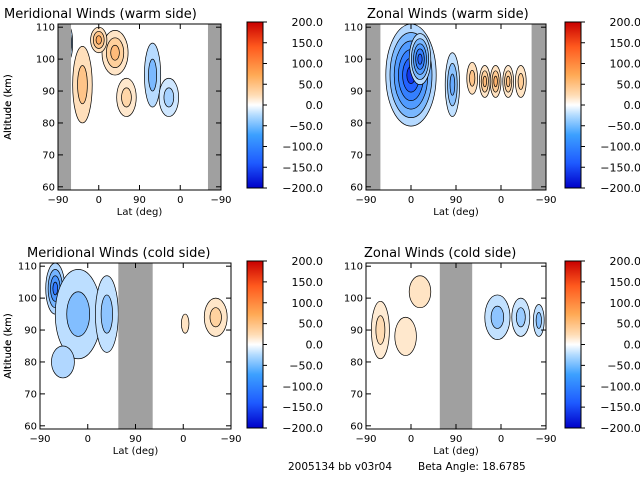  Describe the element at coordinates (100, 14) in the screenshot. I see `panel-title: Meridional Winds (warm side)` at that location.